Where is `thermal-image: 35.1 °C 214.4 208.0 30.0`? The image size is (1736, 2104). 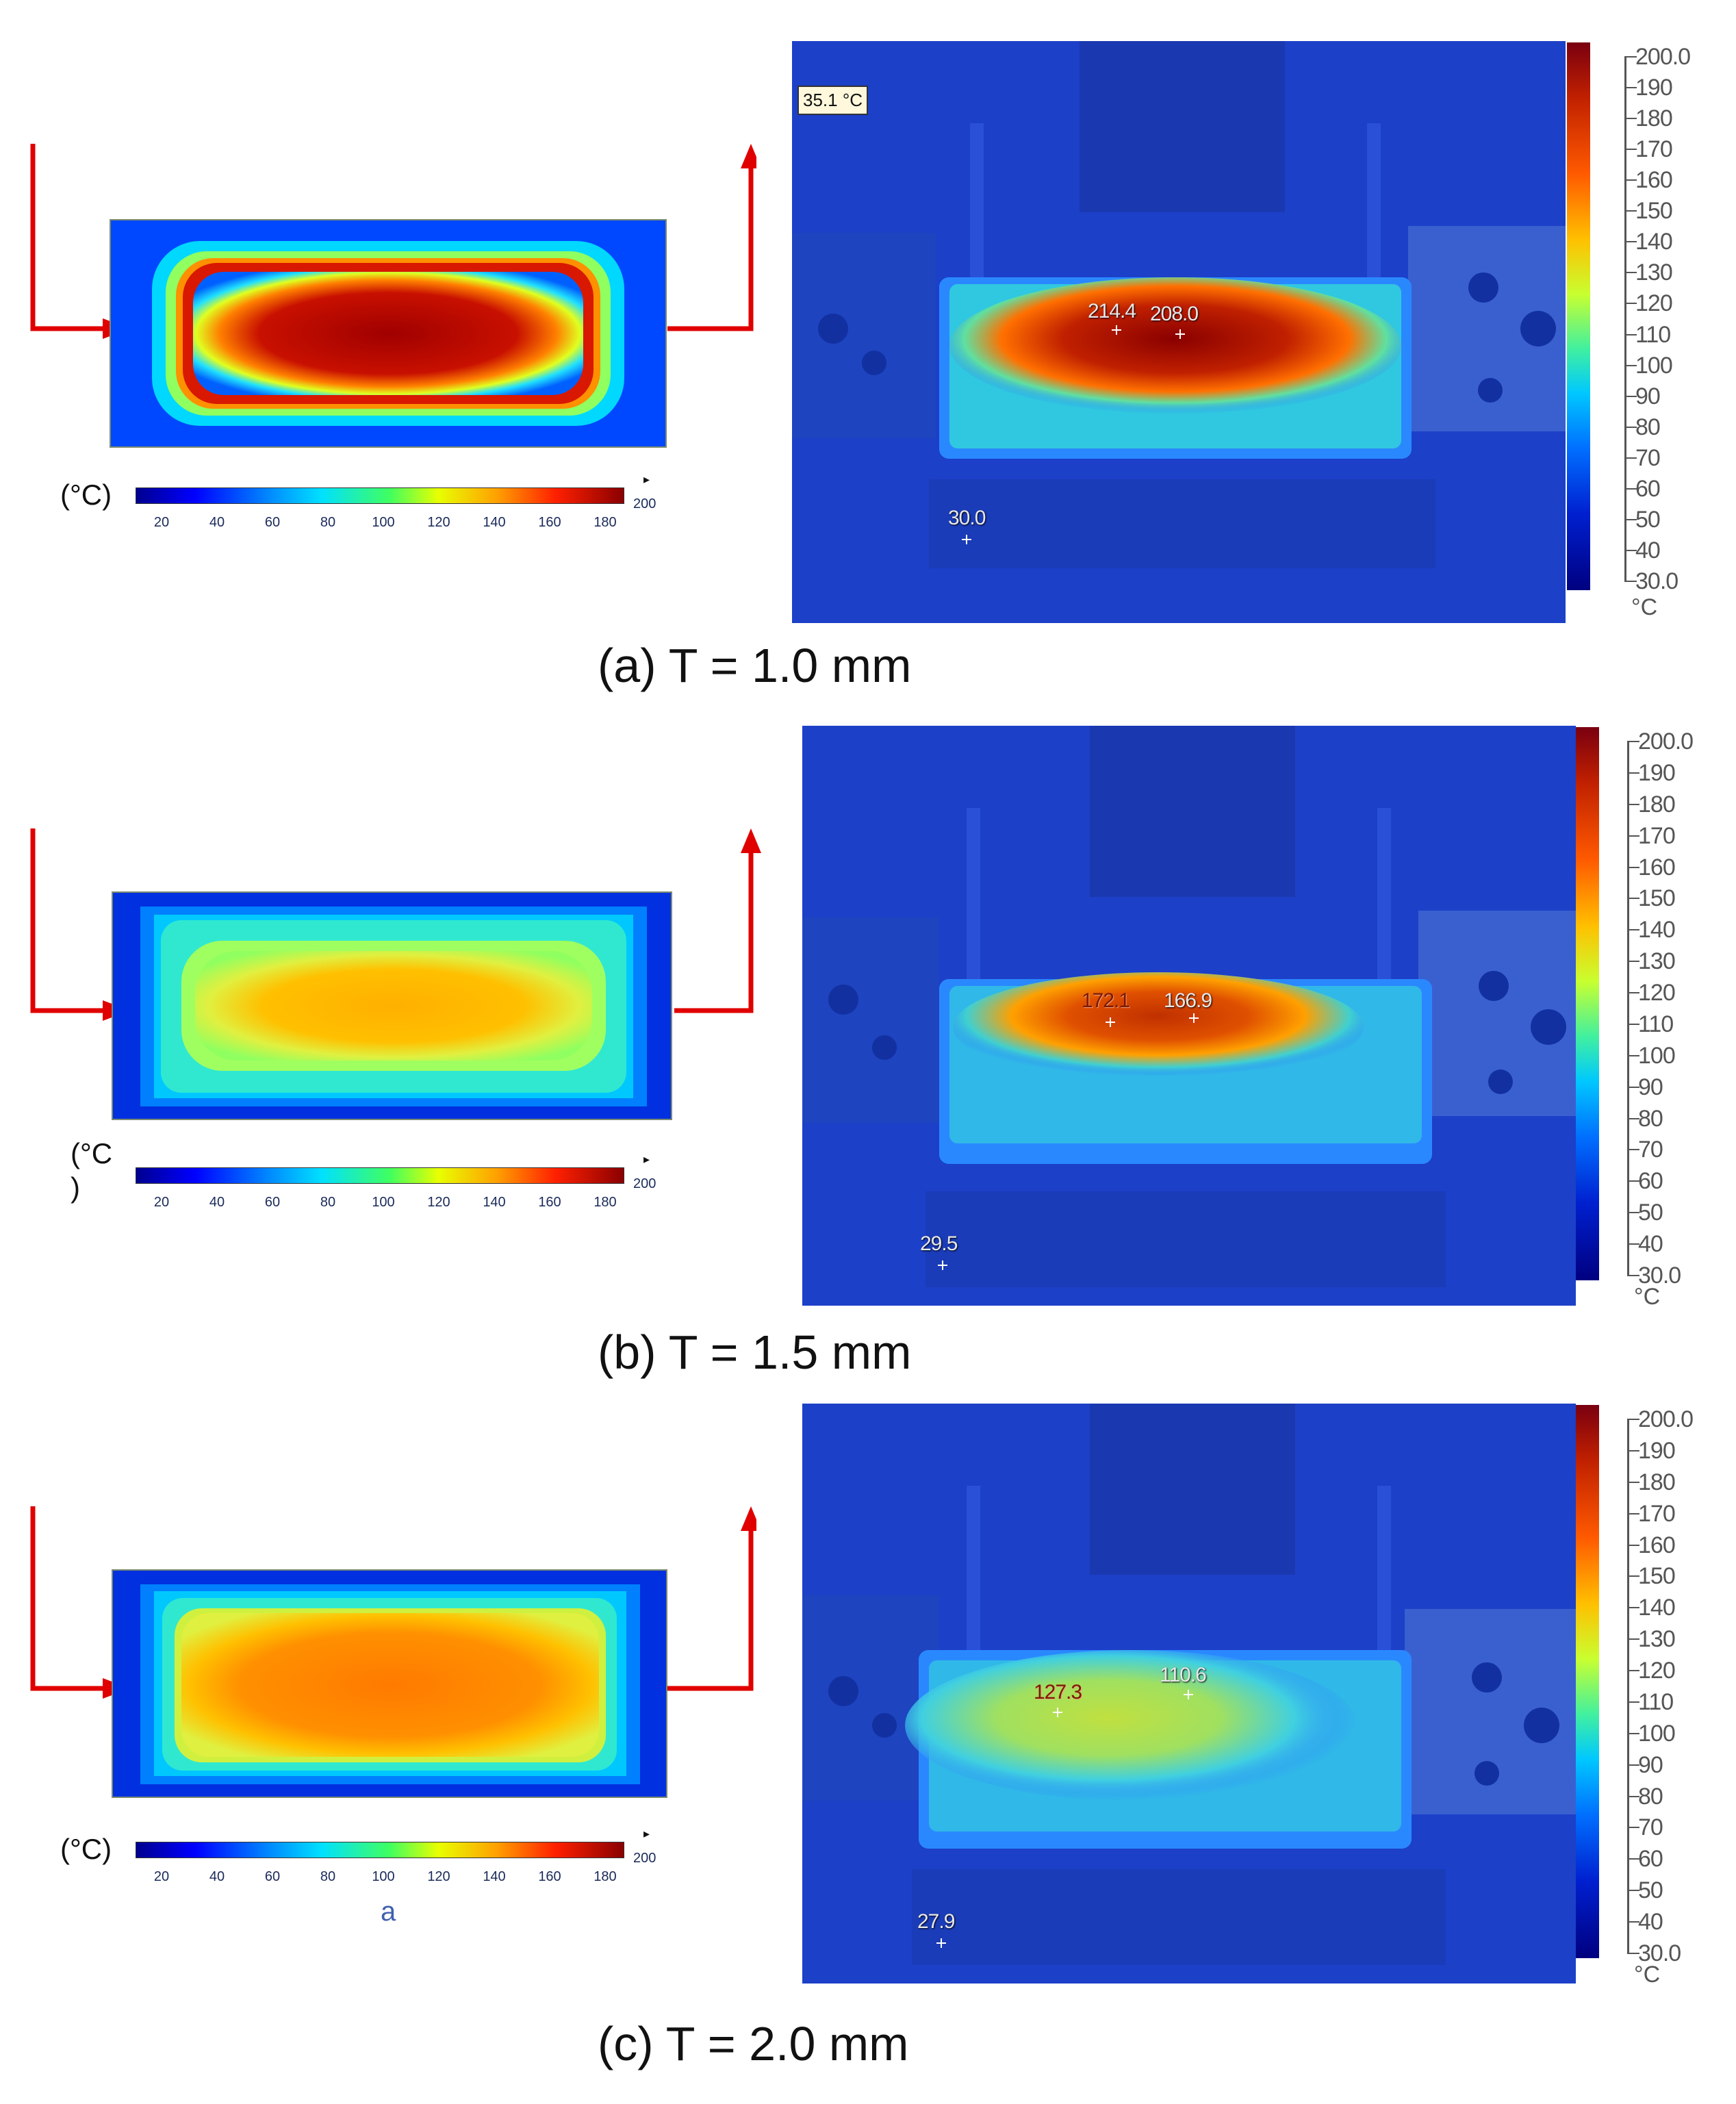 thermal-image: 35.1 °C 214.4 208.0 30.0 is located at coordinates (1179, 332).